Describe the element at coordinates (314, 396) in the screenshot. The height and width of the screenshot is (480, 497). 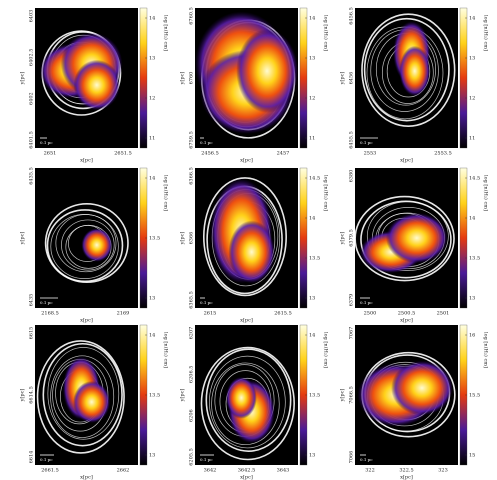
I see `colorbar-tick-label: 13.5` at that location.